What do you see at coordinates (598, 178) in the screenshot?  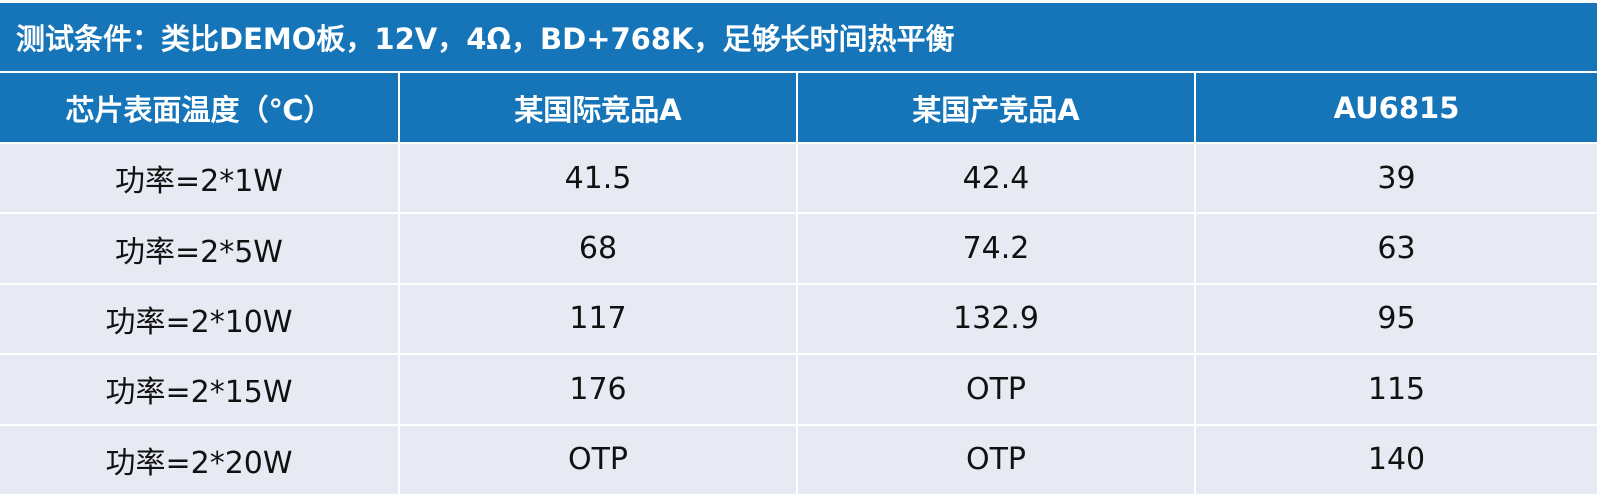 I see `table-cell: 41.5` at bounding box center [598, 178].